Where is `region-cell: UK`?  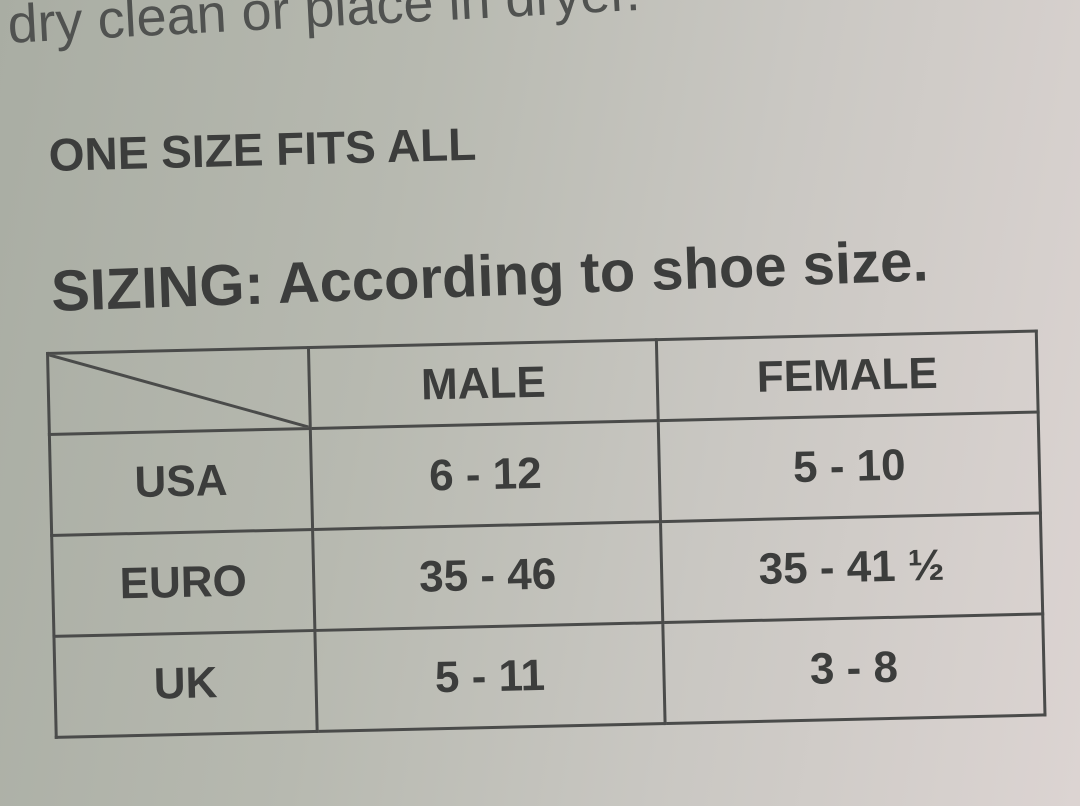
region-cell: UK is located at coordinates (185, 684).